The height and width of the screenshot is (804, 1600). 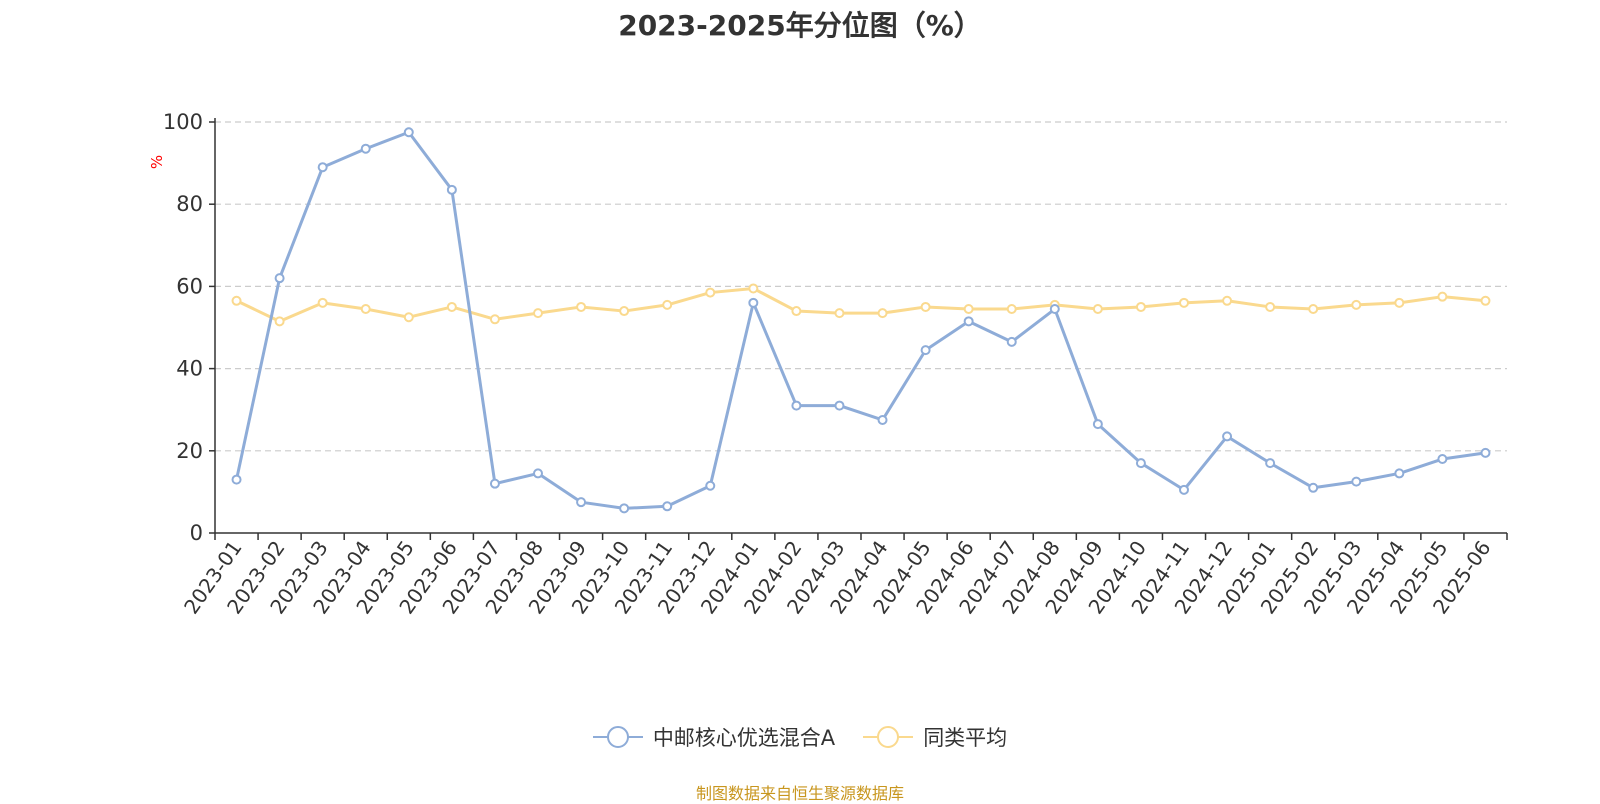 I want to click on y-tick-label: 20, so click(x=189, y=451).